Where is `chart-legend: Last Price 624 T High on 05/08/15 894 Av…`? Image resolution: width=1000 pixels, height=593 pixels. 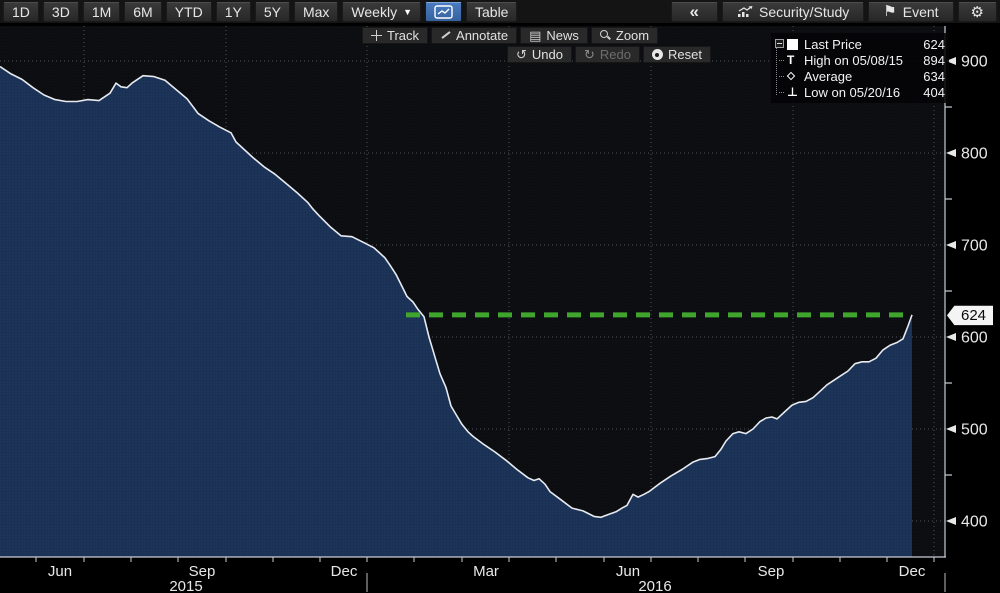 chart-legend: Last Price 624 T High on 05/08/15 894 Av… is located at coordinates (860, 68).